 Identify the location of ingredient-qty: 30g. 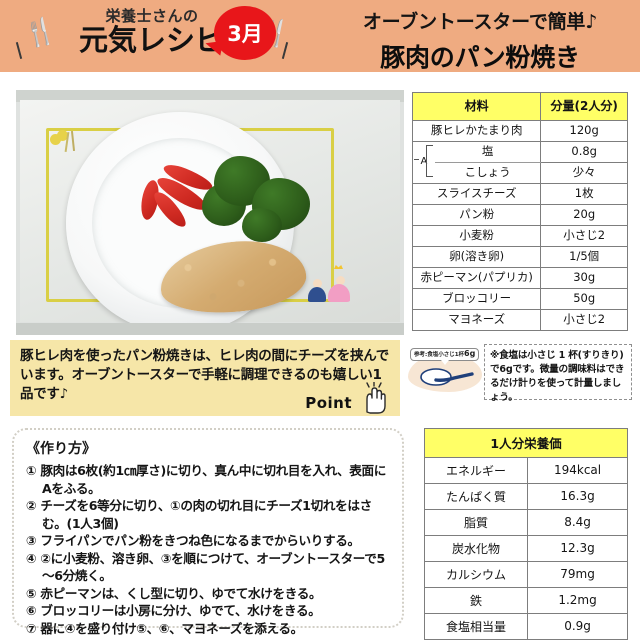
(584, 278).